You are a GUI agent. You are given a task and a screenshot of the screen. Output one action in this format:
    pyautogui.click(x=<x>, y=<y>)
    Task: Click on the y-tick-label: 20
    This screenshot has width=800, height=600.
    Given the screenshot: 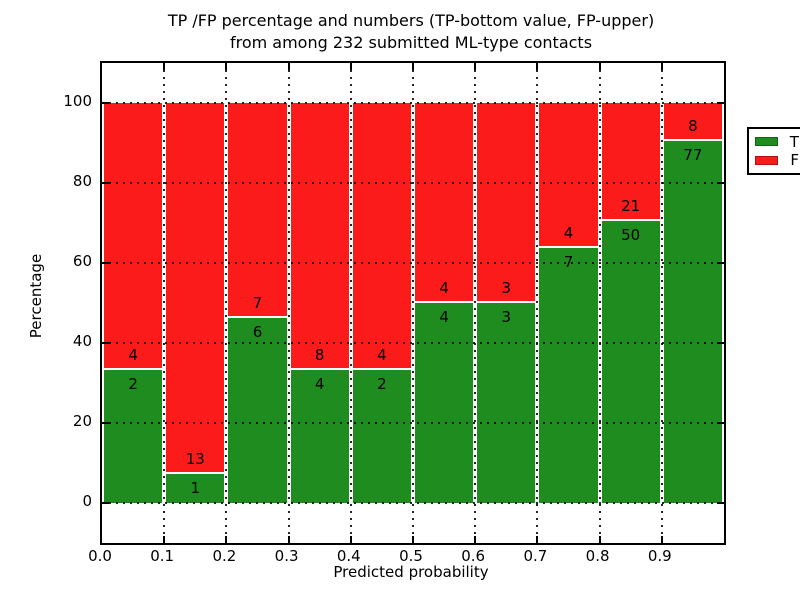 What is the action you would take?
    pyautogui.click(x=82, y=421)
    